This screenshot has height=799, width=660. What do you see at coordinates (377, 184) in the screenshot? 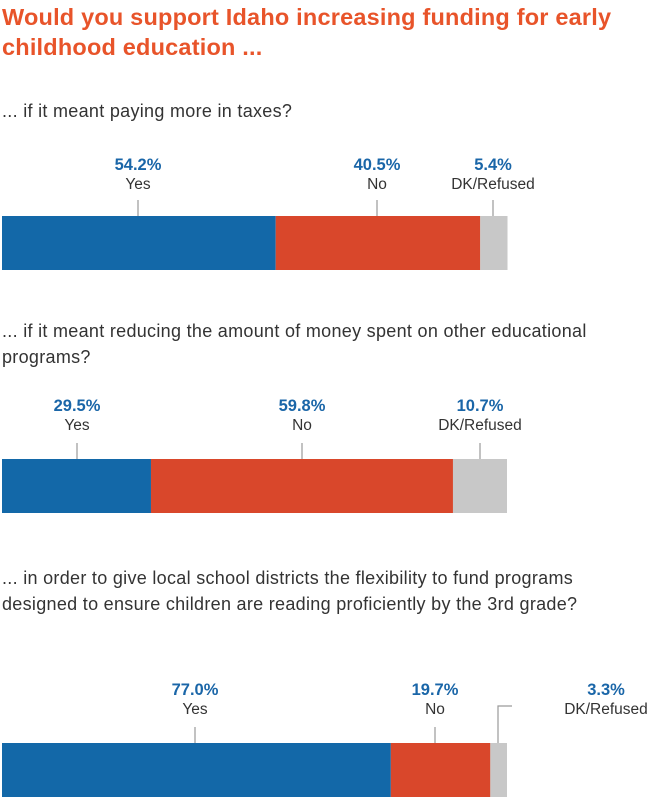
I see `category-label-no-1: No` at bounding box center [377, 184].